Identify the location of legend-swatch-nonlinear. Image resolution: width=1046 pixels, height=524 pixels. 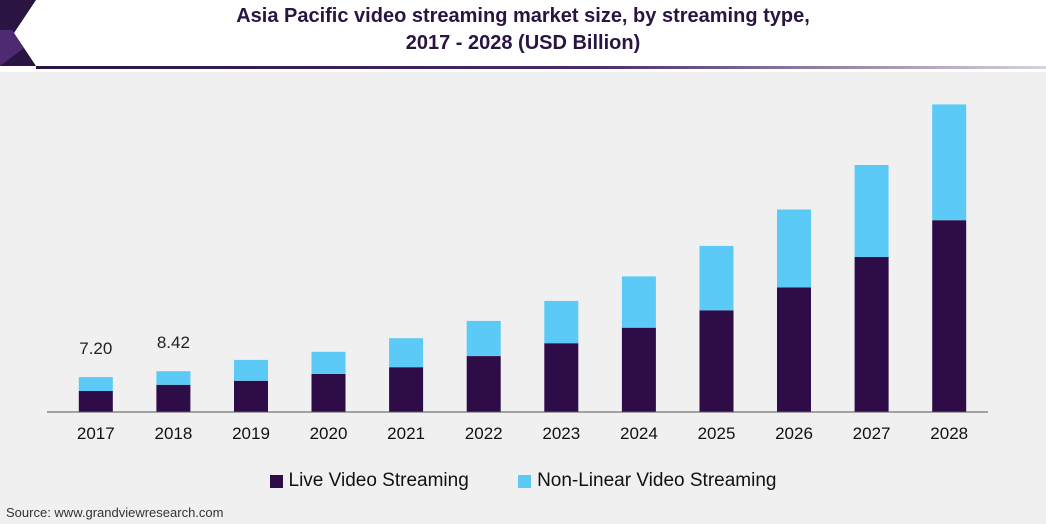
(525, 481).